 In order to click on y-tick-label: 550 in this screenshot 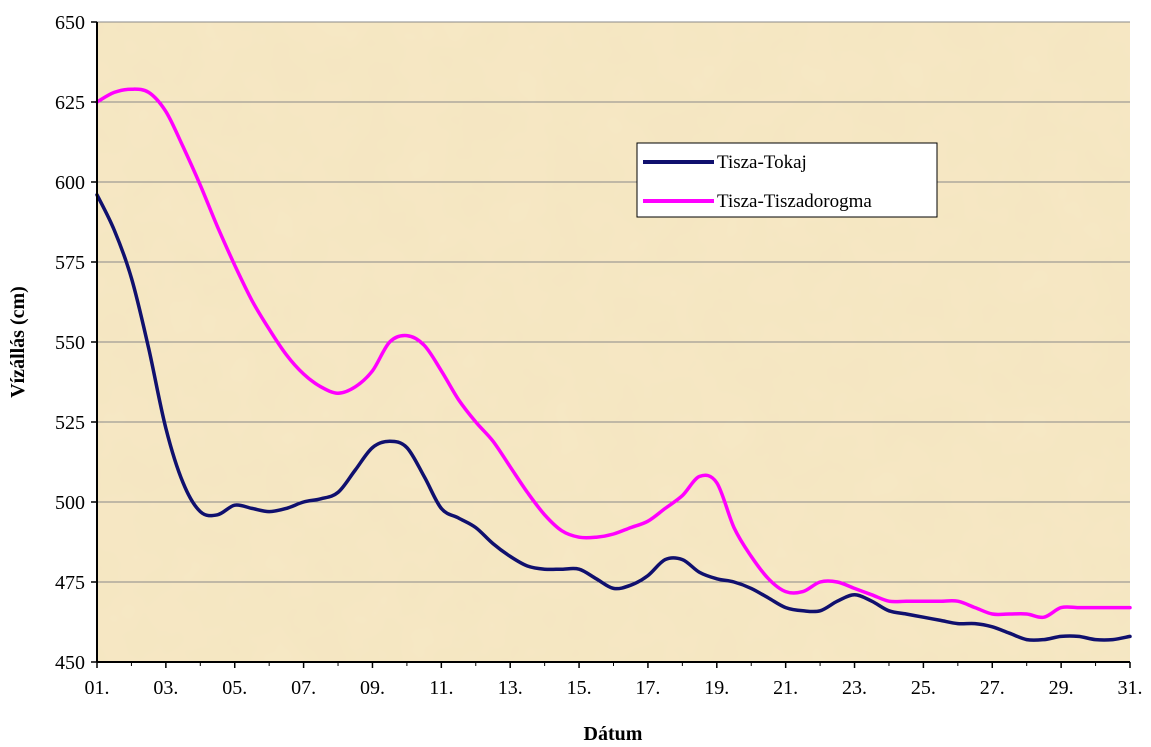, I will do `click(70, 343)`.